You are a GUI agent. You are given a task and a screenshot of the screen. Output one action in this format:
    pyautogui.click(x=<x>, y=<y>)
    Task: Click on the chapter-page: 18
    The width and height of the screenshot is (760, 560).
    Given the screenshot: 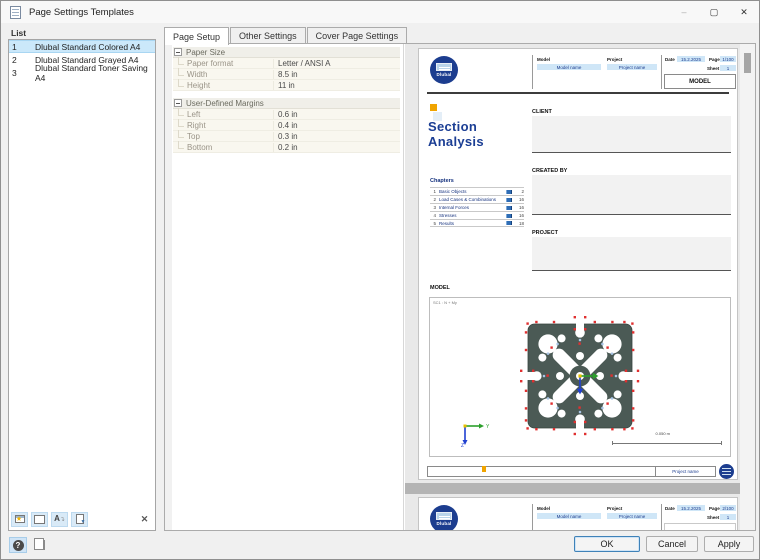 What is the action you would take?
    pyautogui.click(x=521, y=223)
    